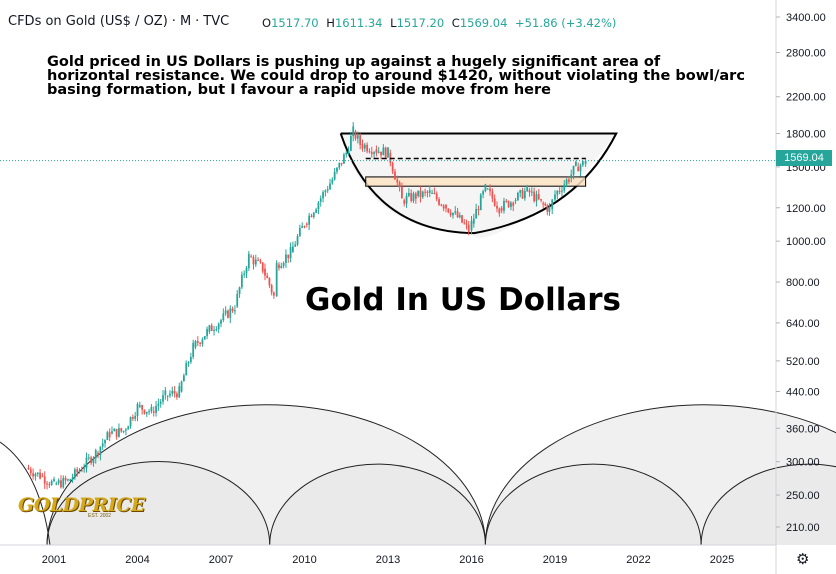  Describe the element at coordinates (221, 560) in the screenshot. I see `x-tick-label: 2007` at that location.